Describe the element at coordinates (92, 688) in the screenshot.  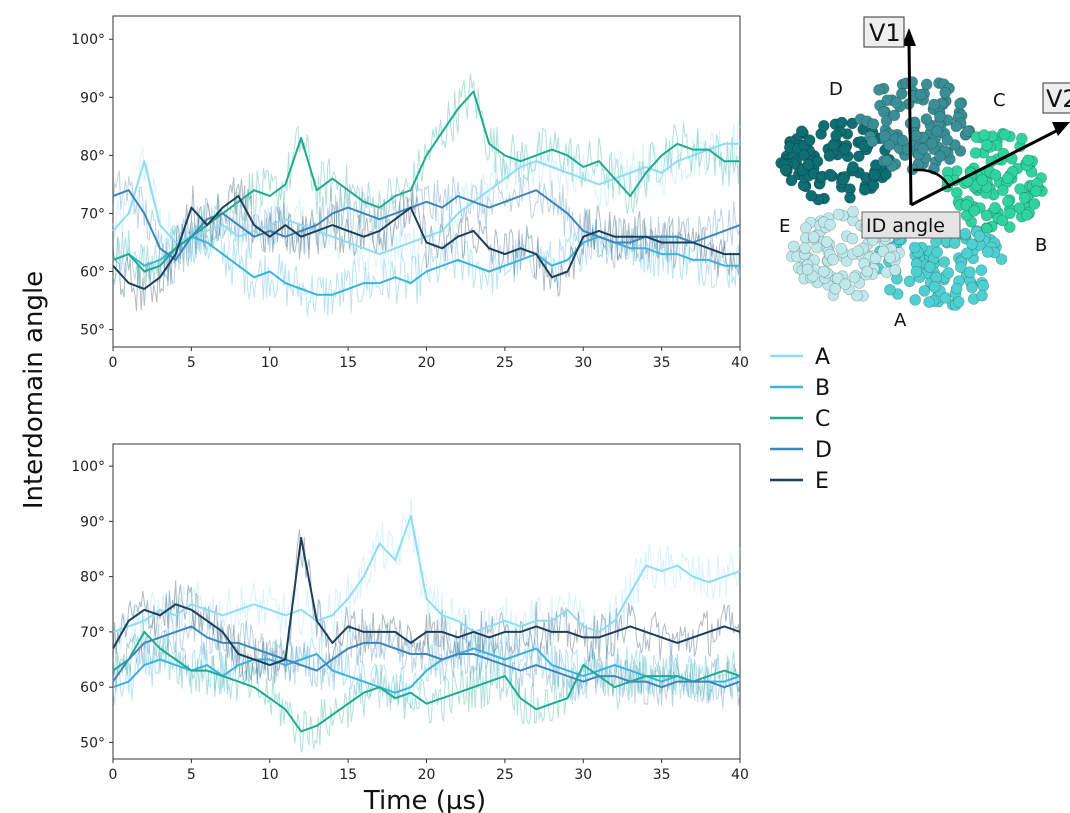
I see `bottom-y-tick-label: 60°` at that location.